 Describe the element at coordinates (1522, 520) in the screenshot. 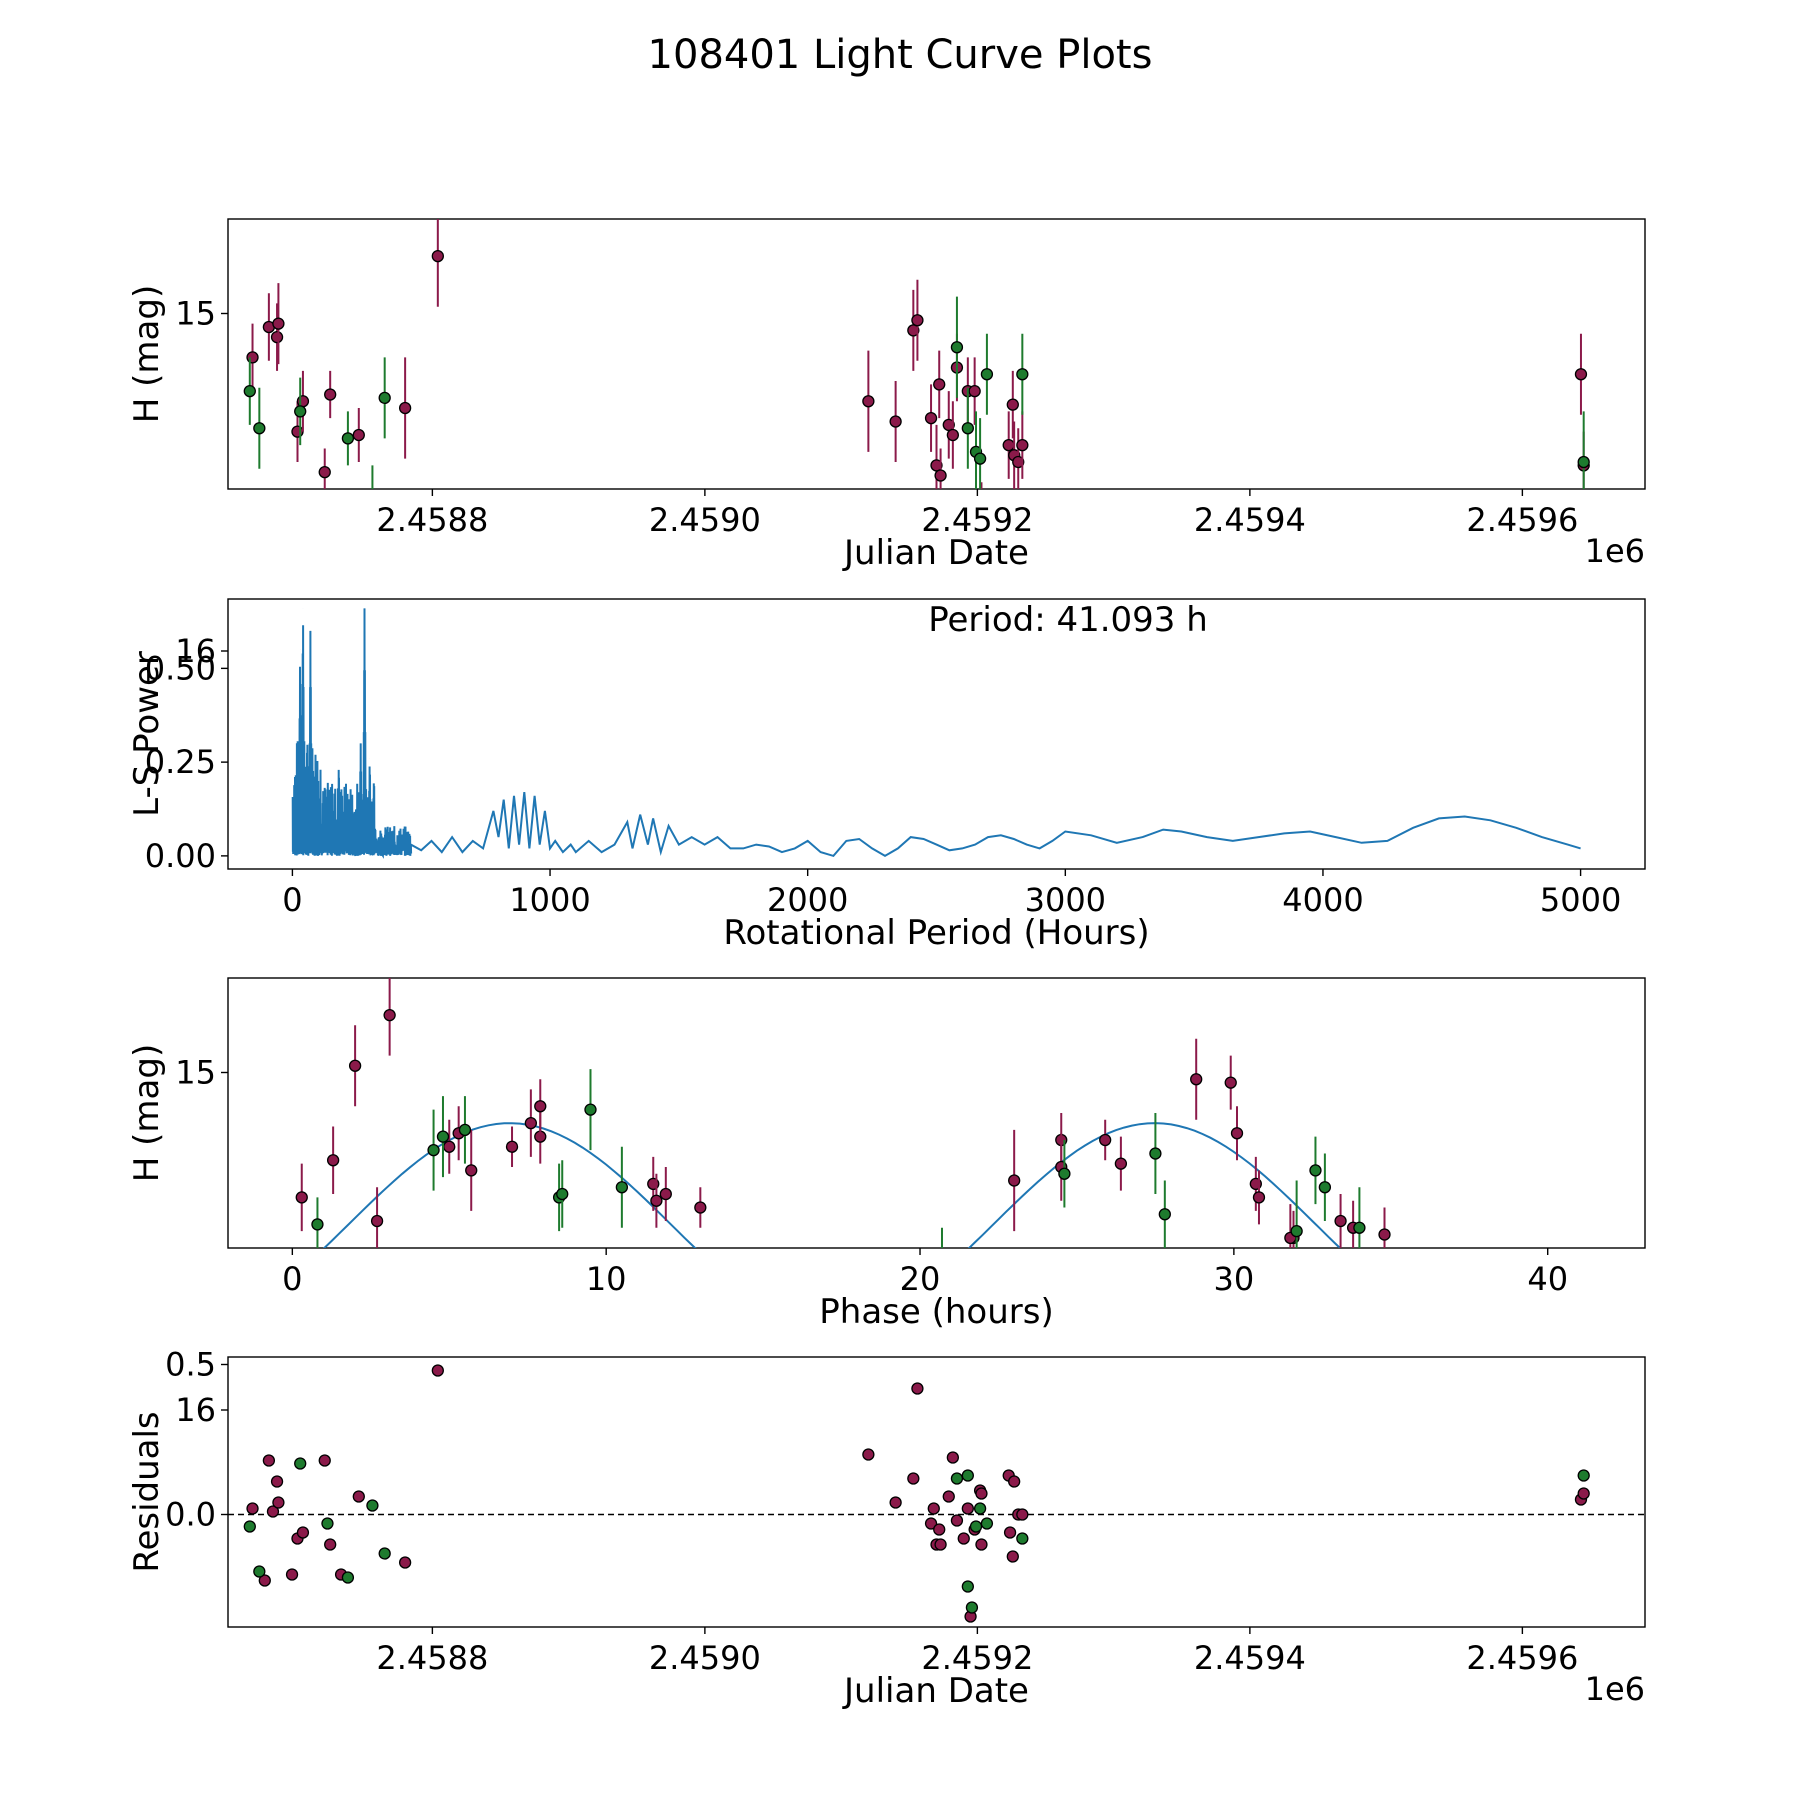

I see `x-tick-label: 2.4596` at that location.